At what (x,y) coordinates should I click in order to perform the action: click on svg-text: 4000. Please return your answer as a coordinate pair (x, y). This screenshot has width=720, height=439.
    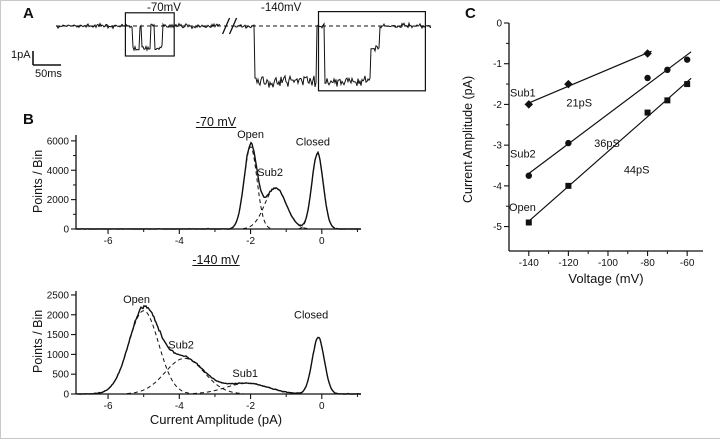
    Looking at the image, I should click on (58, 171).